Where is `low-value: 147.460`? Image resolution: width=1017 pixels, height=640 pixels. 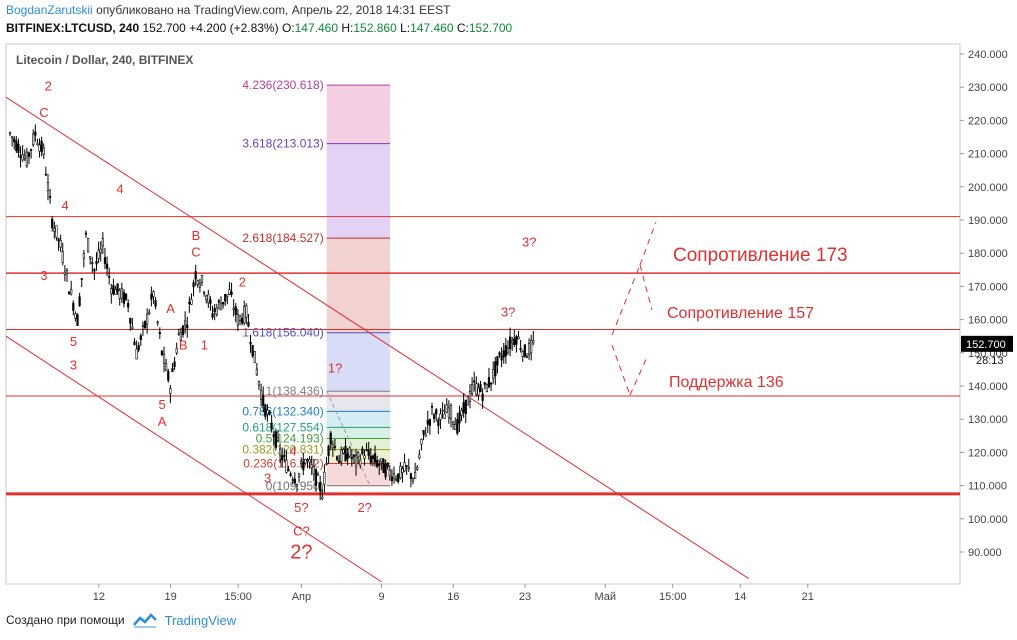 low-value: 147.460 is located at coordinates (432, 28).